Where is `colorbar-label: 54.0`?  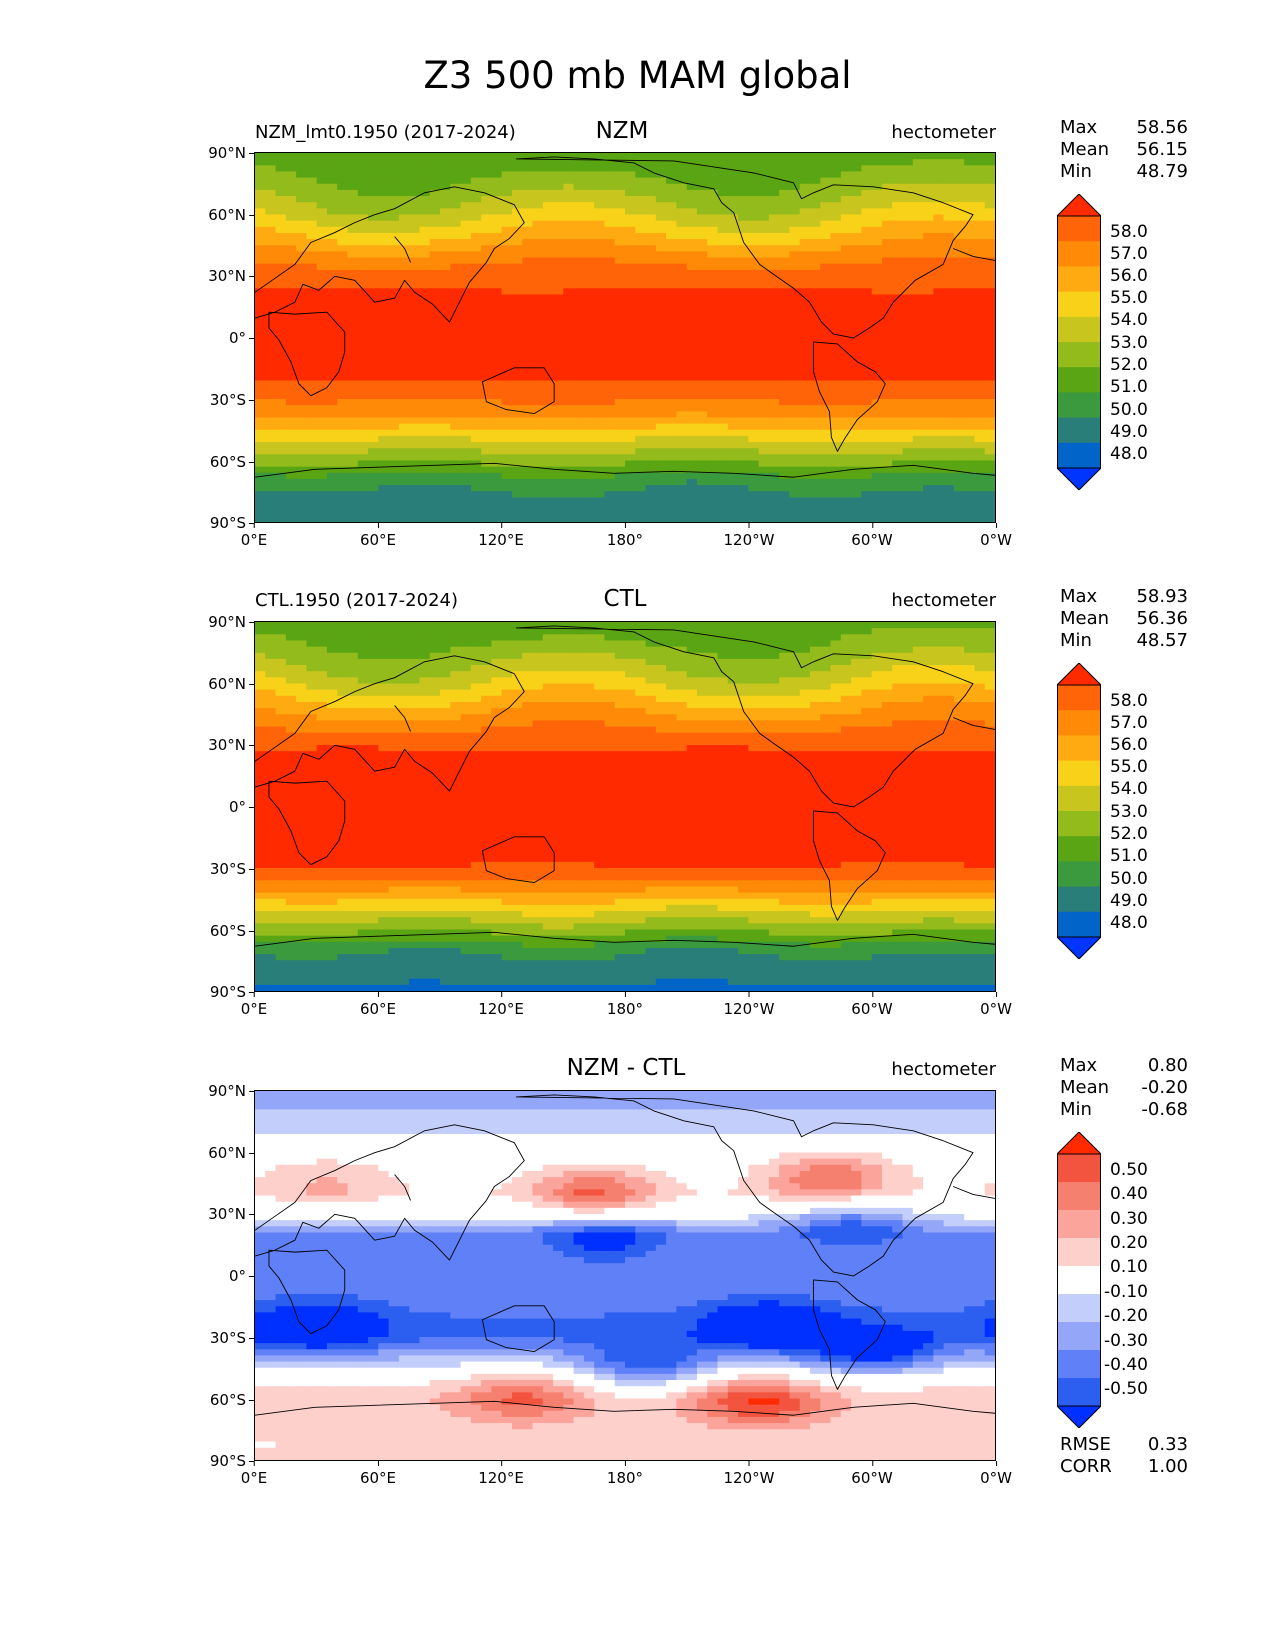
colorbar-label: 54.0 is located at coordinates (1129, 320).